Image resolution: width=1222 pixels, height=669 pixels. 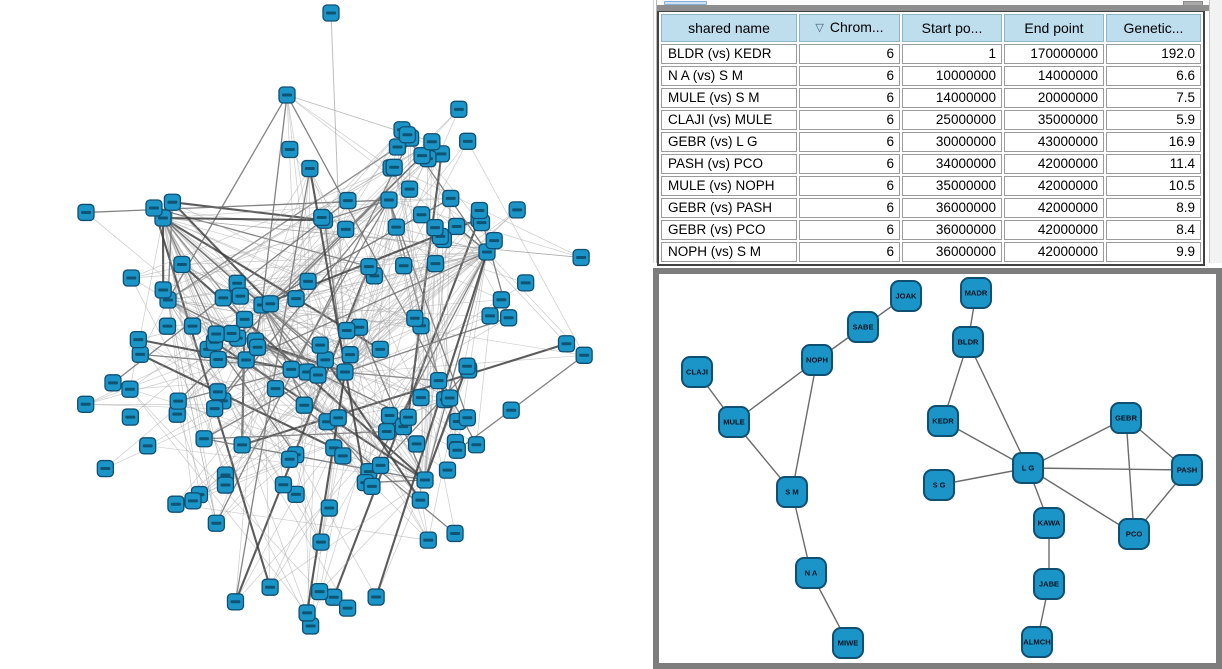 I want to click on node-l-g: L G, so click(x=1028, y=468).